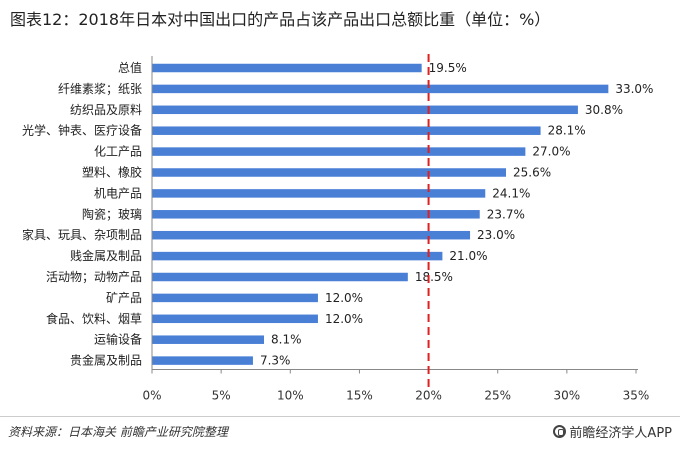  Describe the element at coordinates (604, 110) in the screenshot. I see `value-label: 30.8%` at that location.